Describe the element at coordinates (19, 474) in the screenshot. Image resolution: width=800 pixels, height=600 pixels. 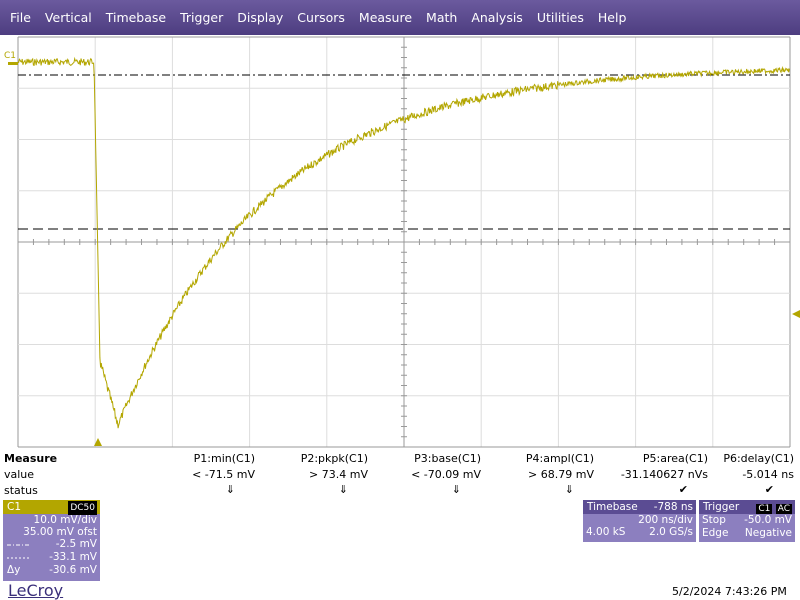
I see `row-label: value` at that location.